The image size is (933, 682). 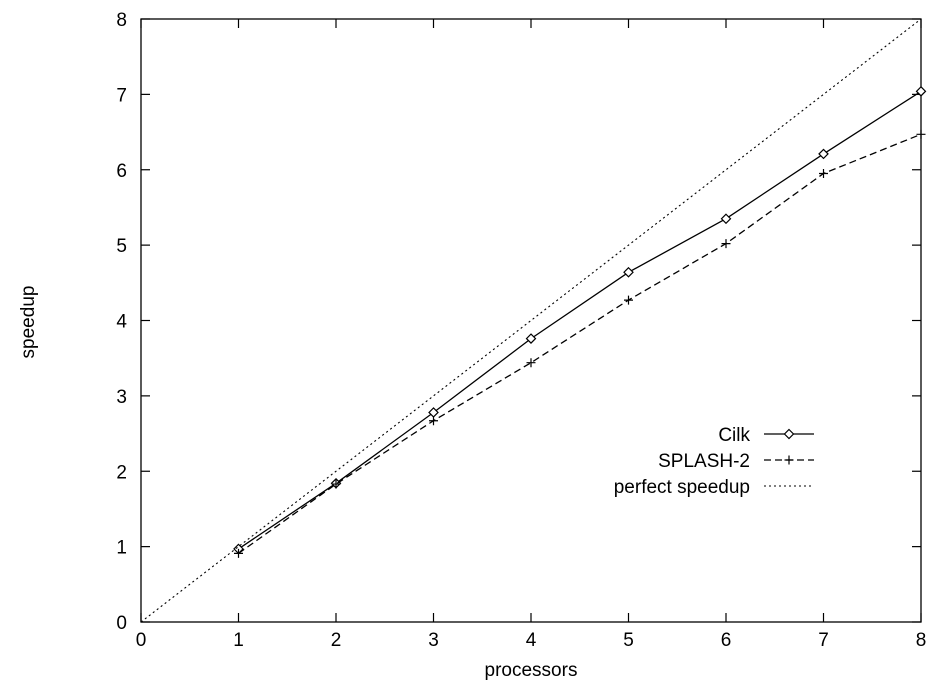 What do you see at coordinates (531, 640) in the screenshot?
I see `x-tick-label: 4` at bounding box center [531, 640].